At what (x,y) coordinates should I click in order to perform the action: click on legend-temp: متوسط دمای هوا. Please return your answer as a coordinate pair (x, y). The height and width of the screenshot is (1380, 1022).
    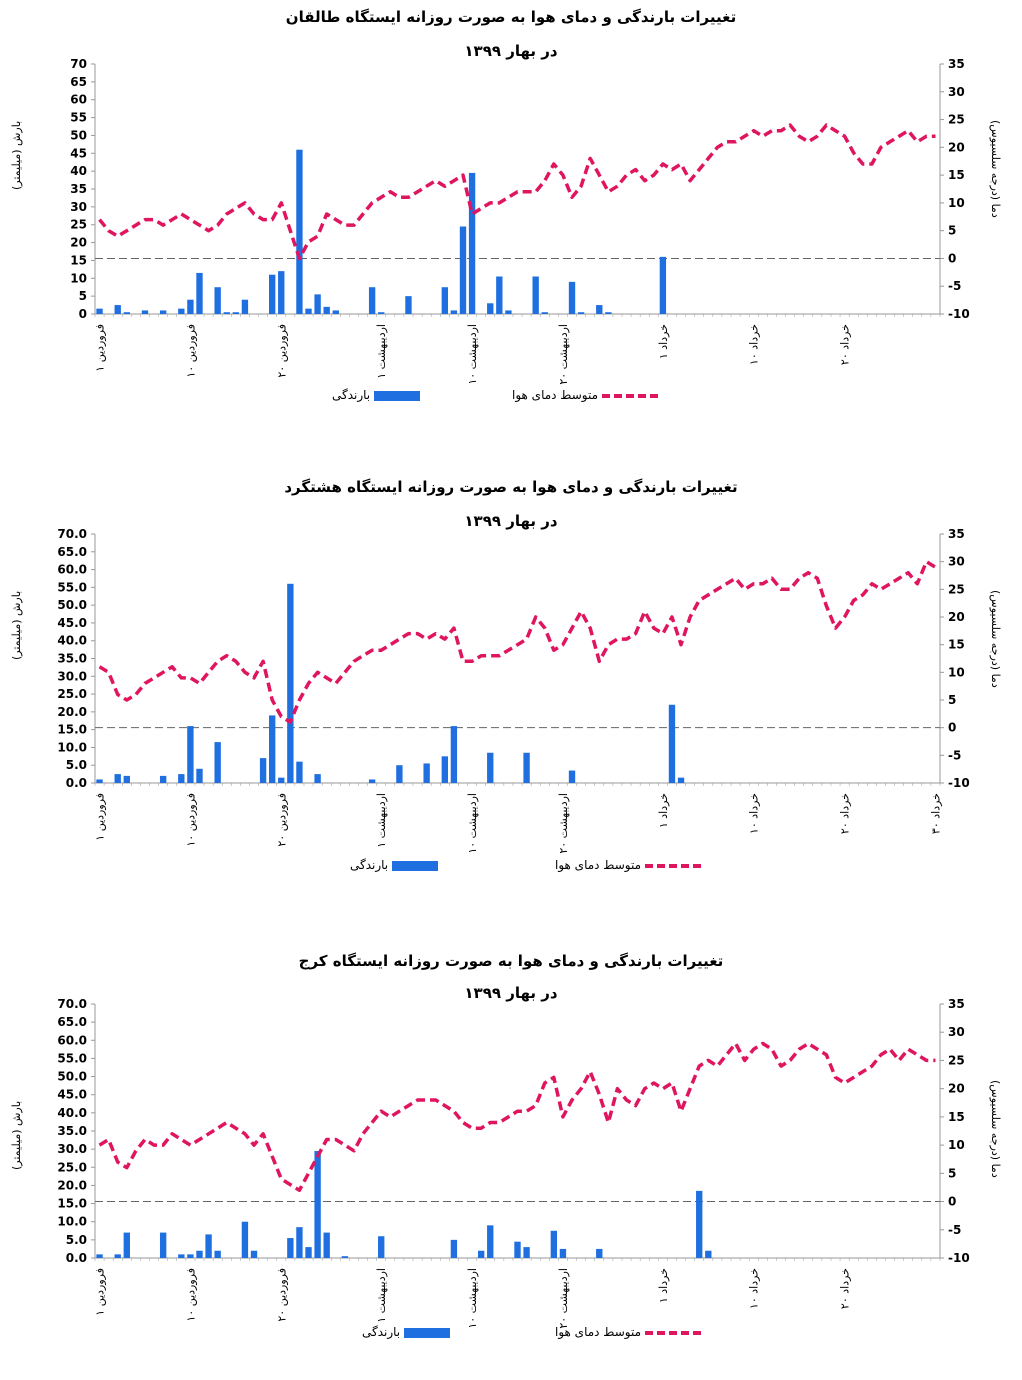
    Looking at the image, I should click on (585, 395).